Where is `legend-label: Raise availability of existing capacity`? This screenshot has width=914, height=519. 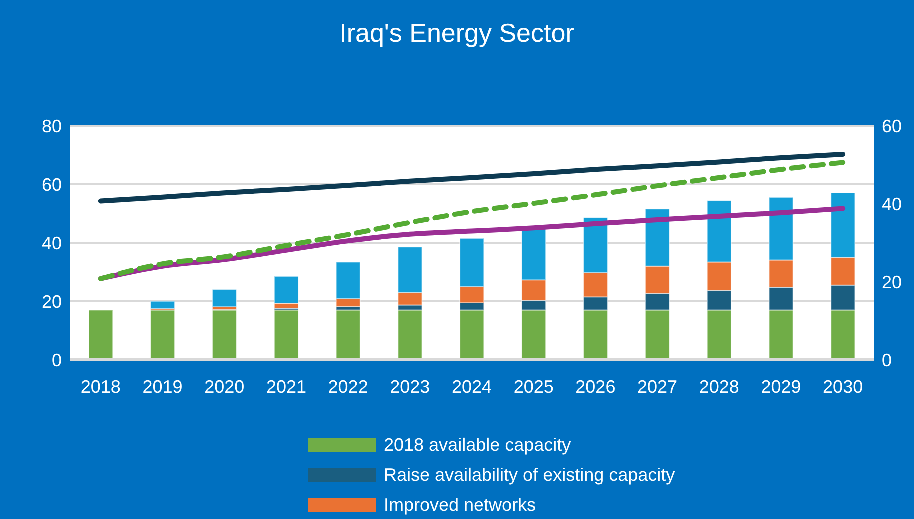 legend-label: Raise availability of existing capacity is located at coordinates (530, 475).